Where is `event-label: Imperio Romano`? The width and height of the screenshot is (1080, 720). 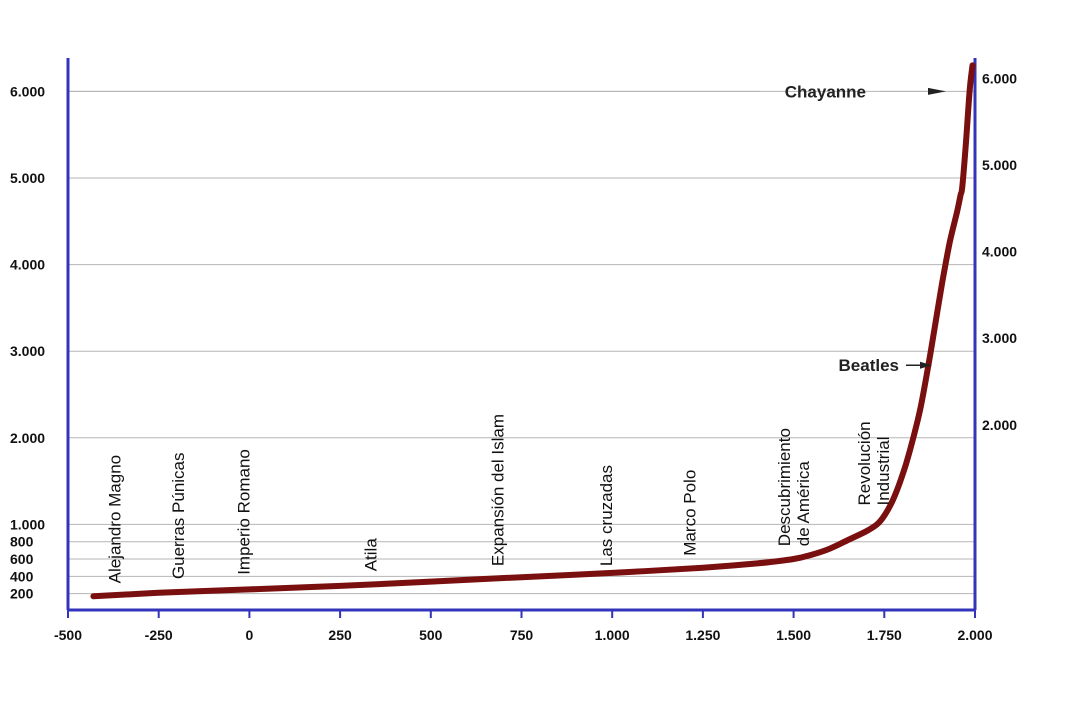
event-label: Imperio Romano is located at coordinates (243, 512).